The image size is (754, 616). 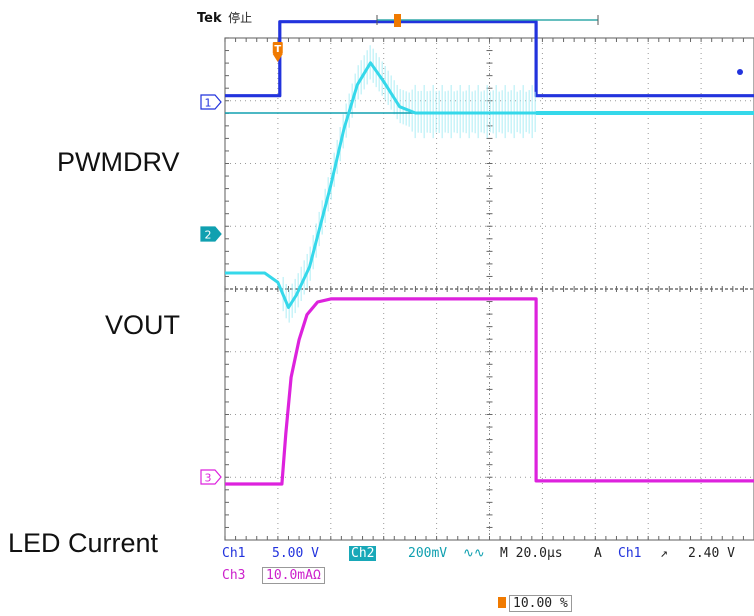 I want to click on ch2-bandwidth-icon: ∿∿, so click(x=474, y=553).